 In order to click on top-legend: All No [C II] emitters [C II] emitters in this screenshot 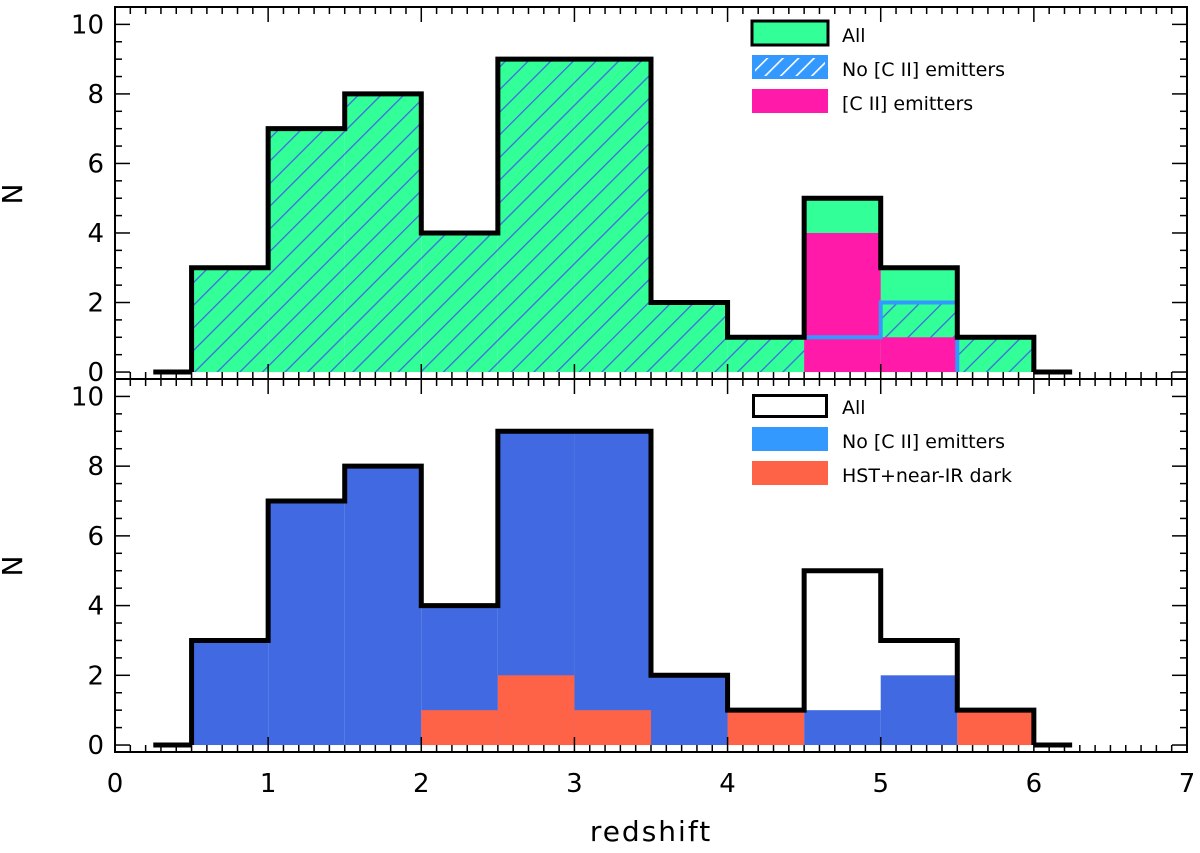, I will do `click(877, 67)`.